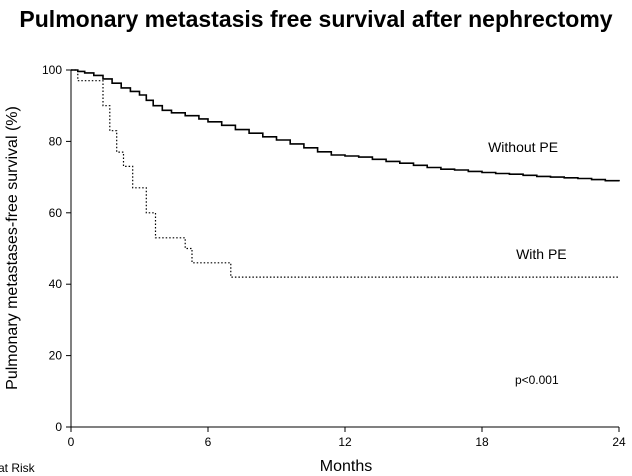 The width and height of the screenshot is (632, 476). I want to click on y-tick-label: 100, so click(52, 70).